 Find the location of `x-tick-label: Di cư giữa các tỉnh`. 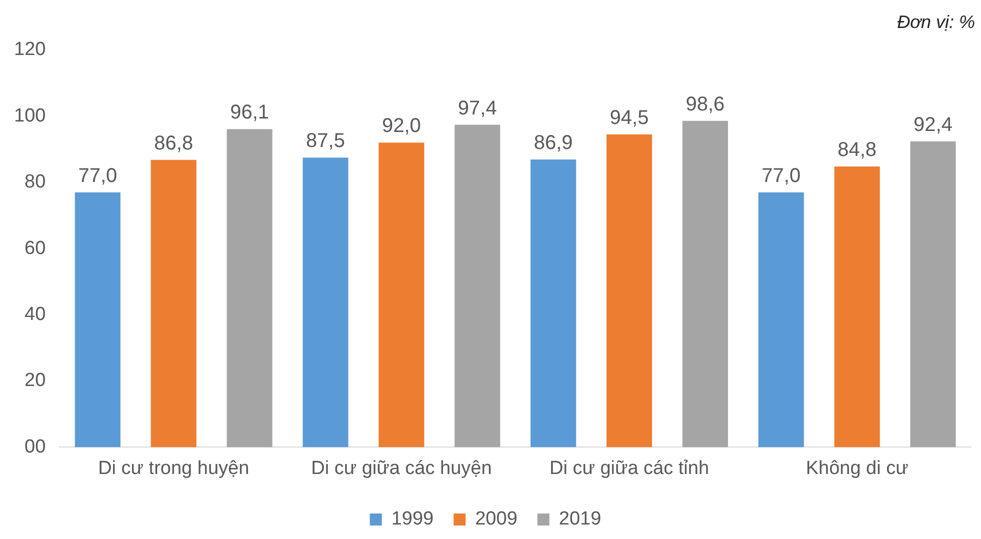

x-tick-label: Di cư giữa các tỉnh is located at coordinates (629, 468).